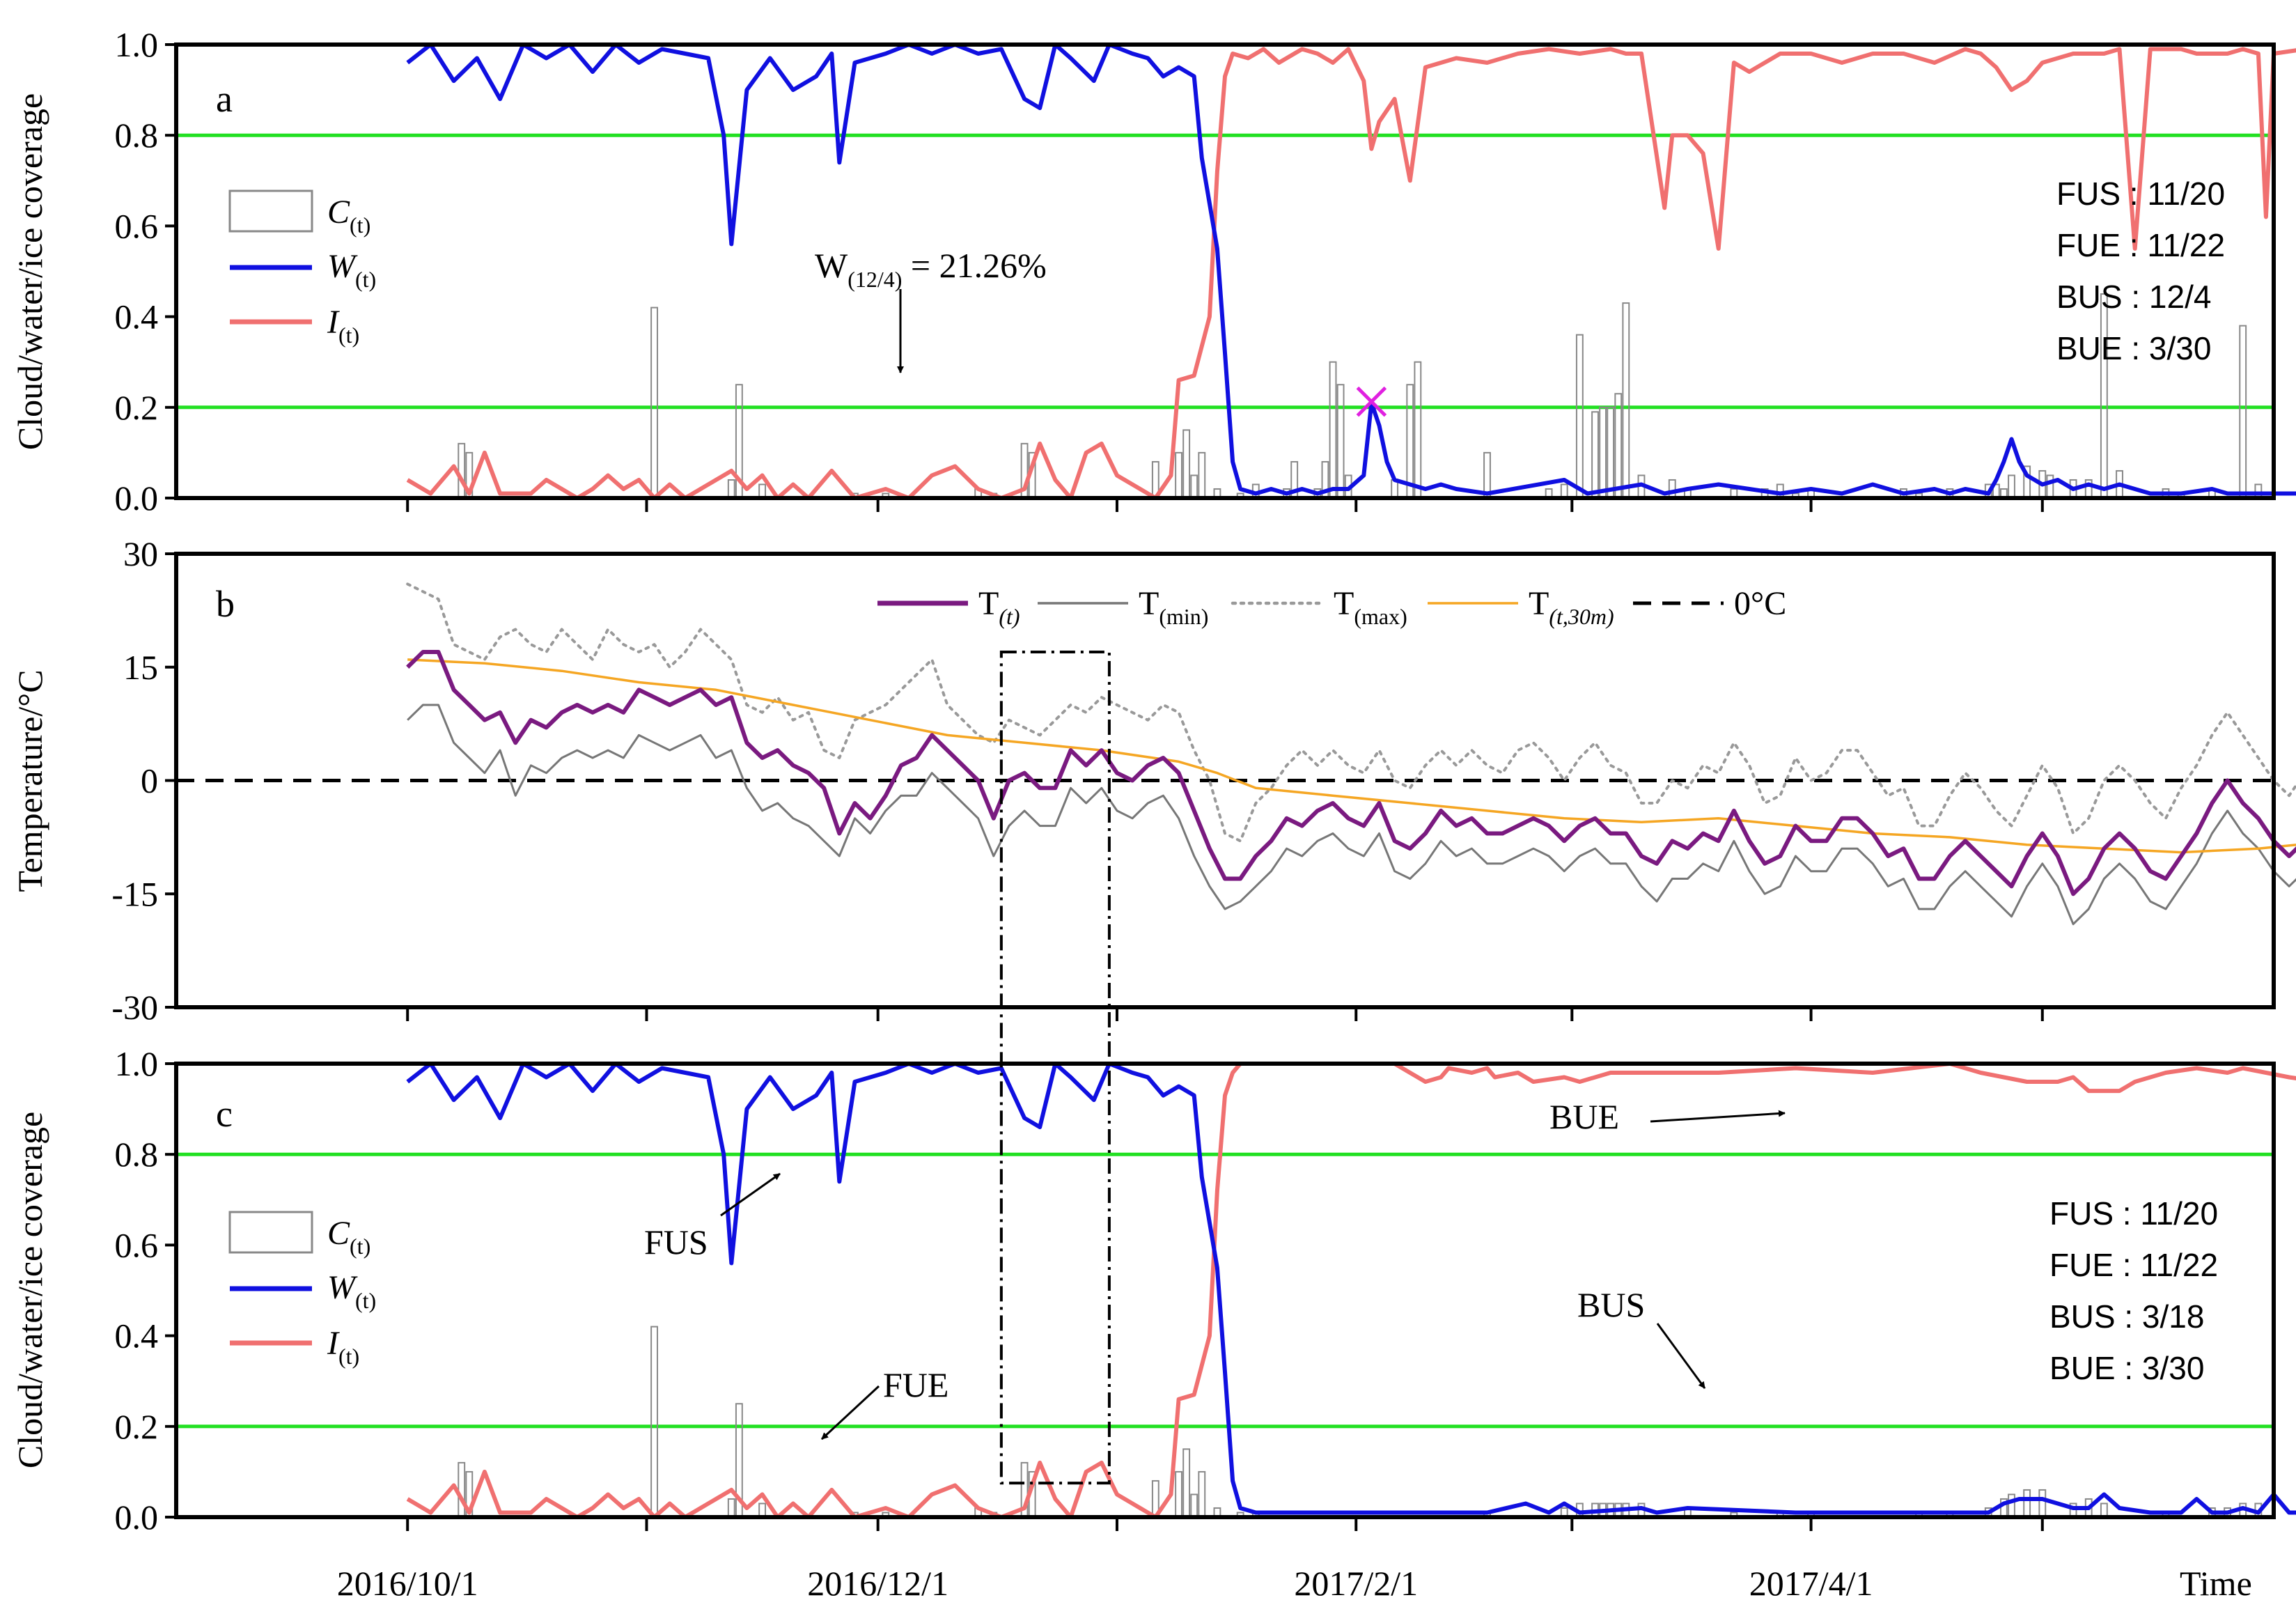  I want to click on label-fus: FUS, so click(676, 1241).